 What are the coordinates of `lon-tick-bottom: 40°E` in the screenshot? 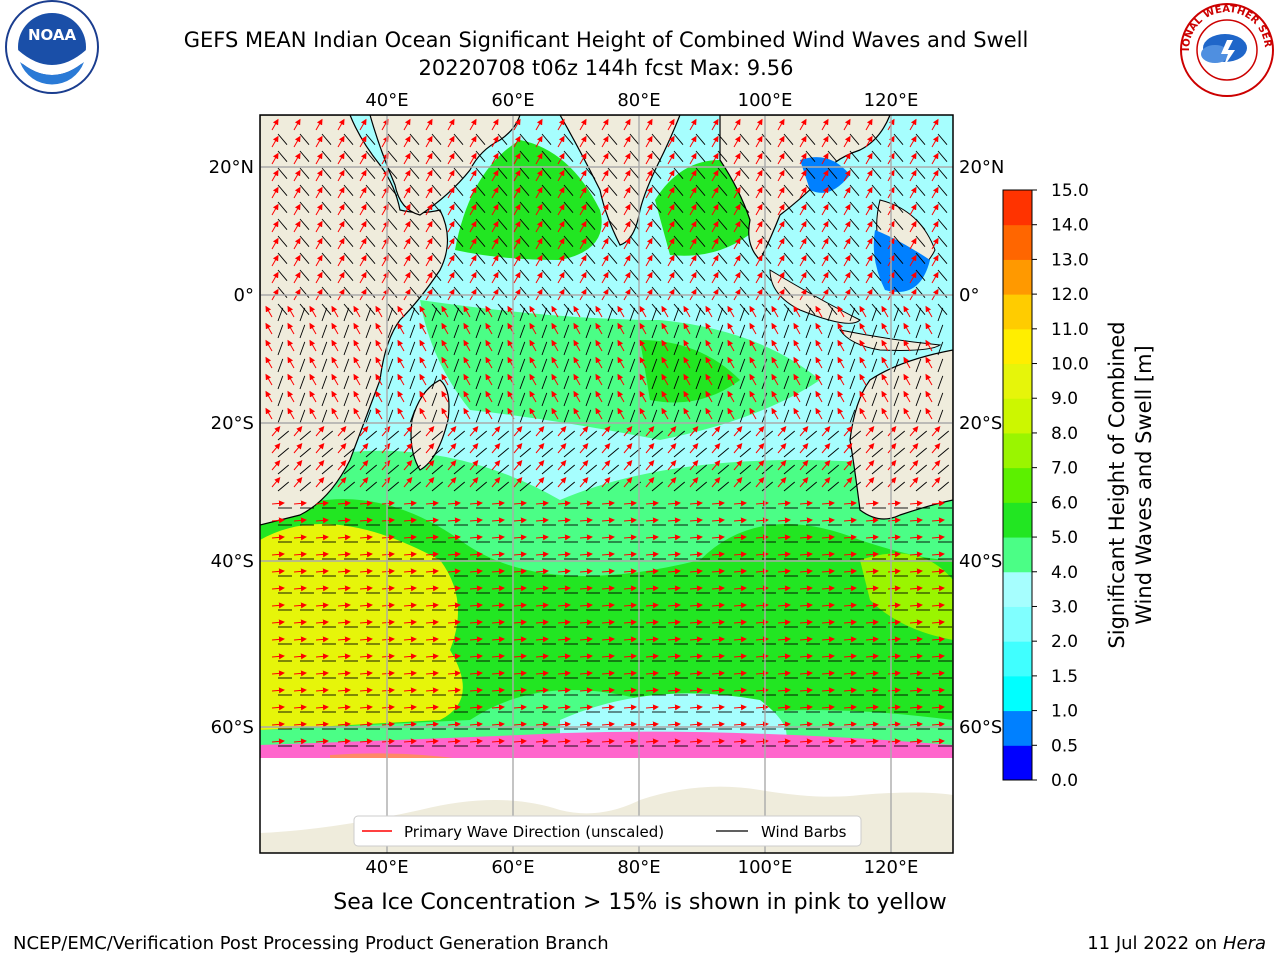 It's located at (386, 867).